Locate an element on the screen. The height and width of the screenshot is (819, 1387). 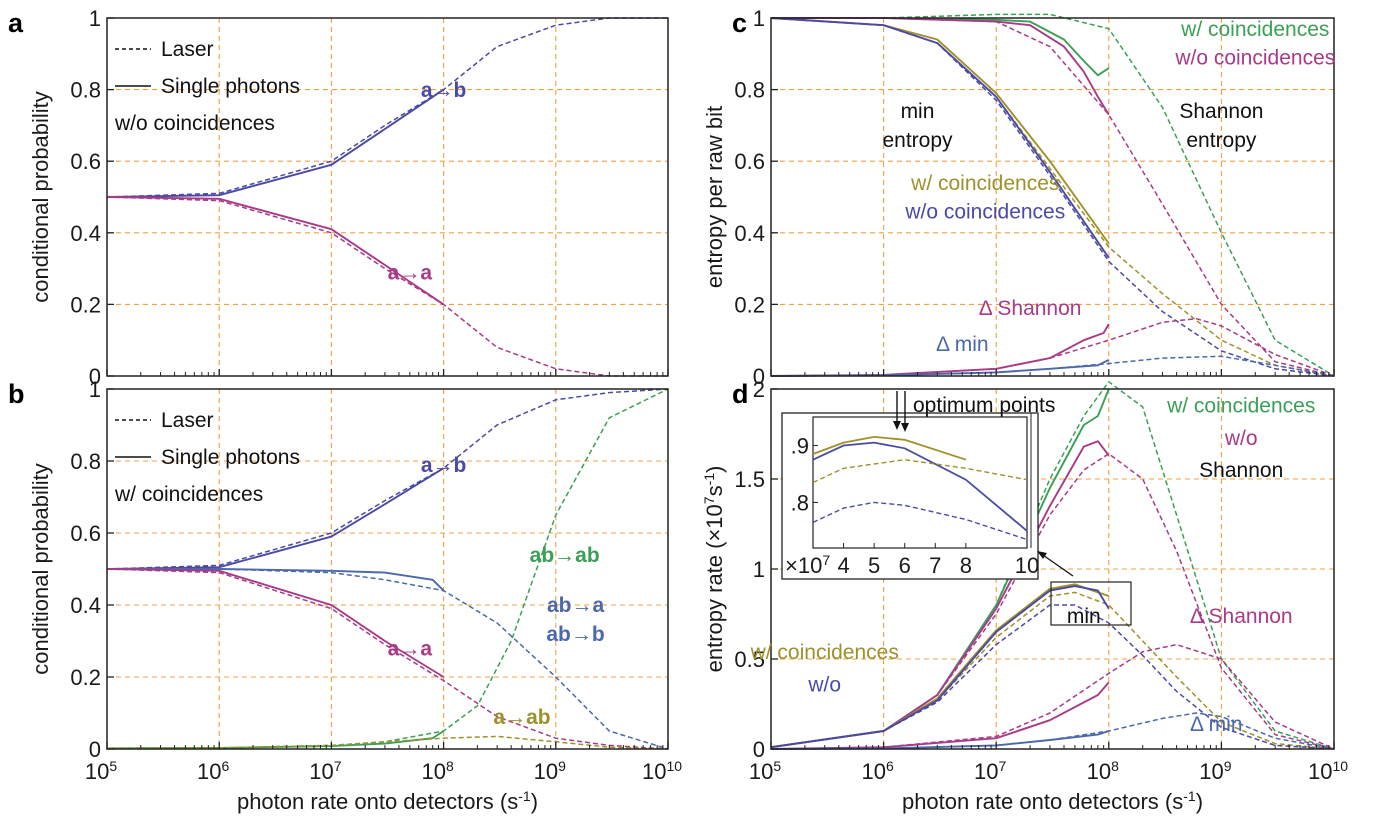
panel-label: b is located at coordinates (16, 394).